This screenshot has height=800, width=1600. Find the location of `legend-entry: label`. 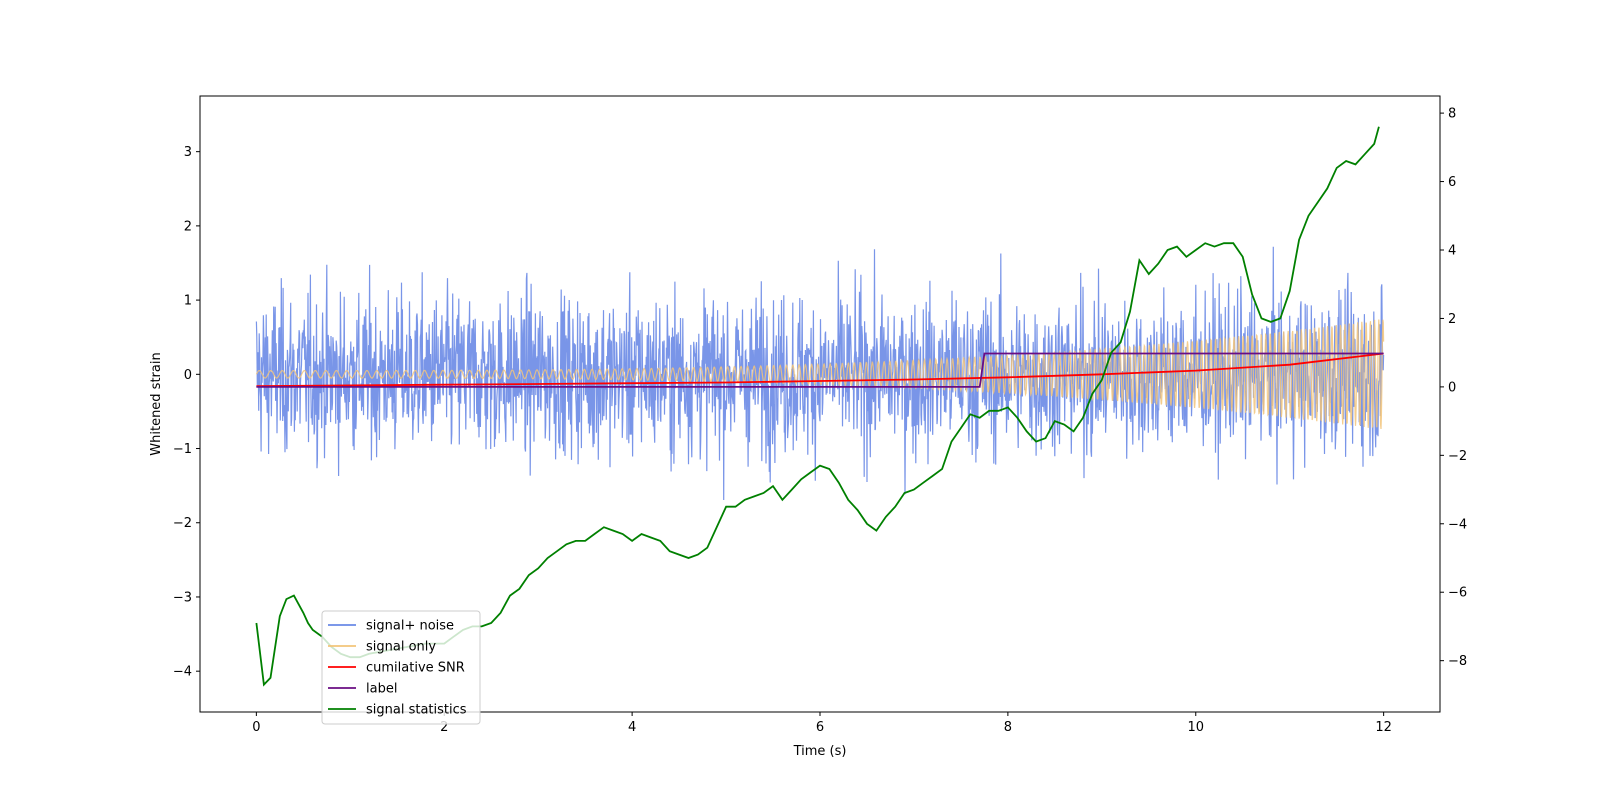

legend-entry: label is located at coordinates (381, 689).